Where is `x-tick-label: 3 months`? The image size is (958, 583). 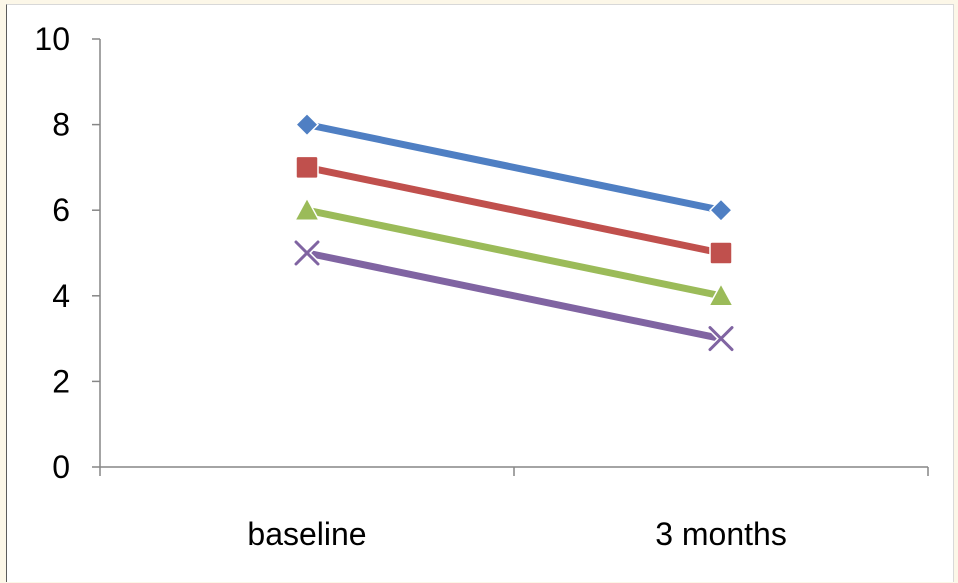
x-tick-label: 3 months is located at coordinates (721, 534).